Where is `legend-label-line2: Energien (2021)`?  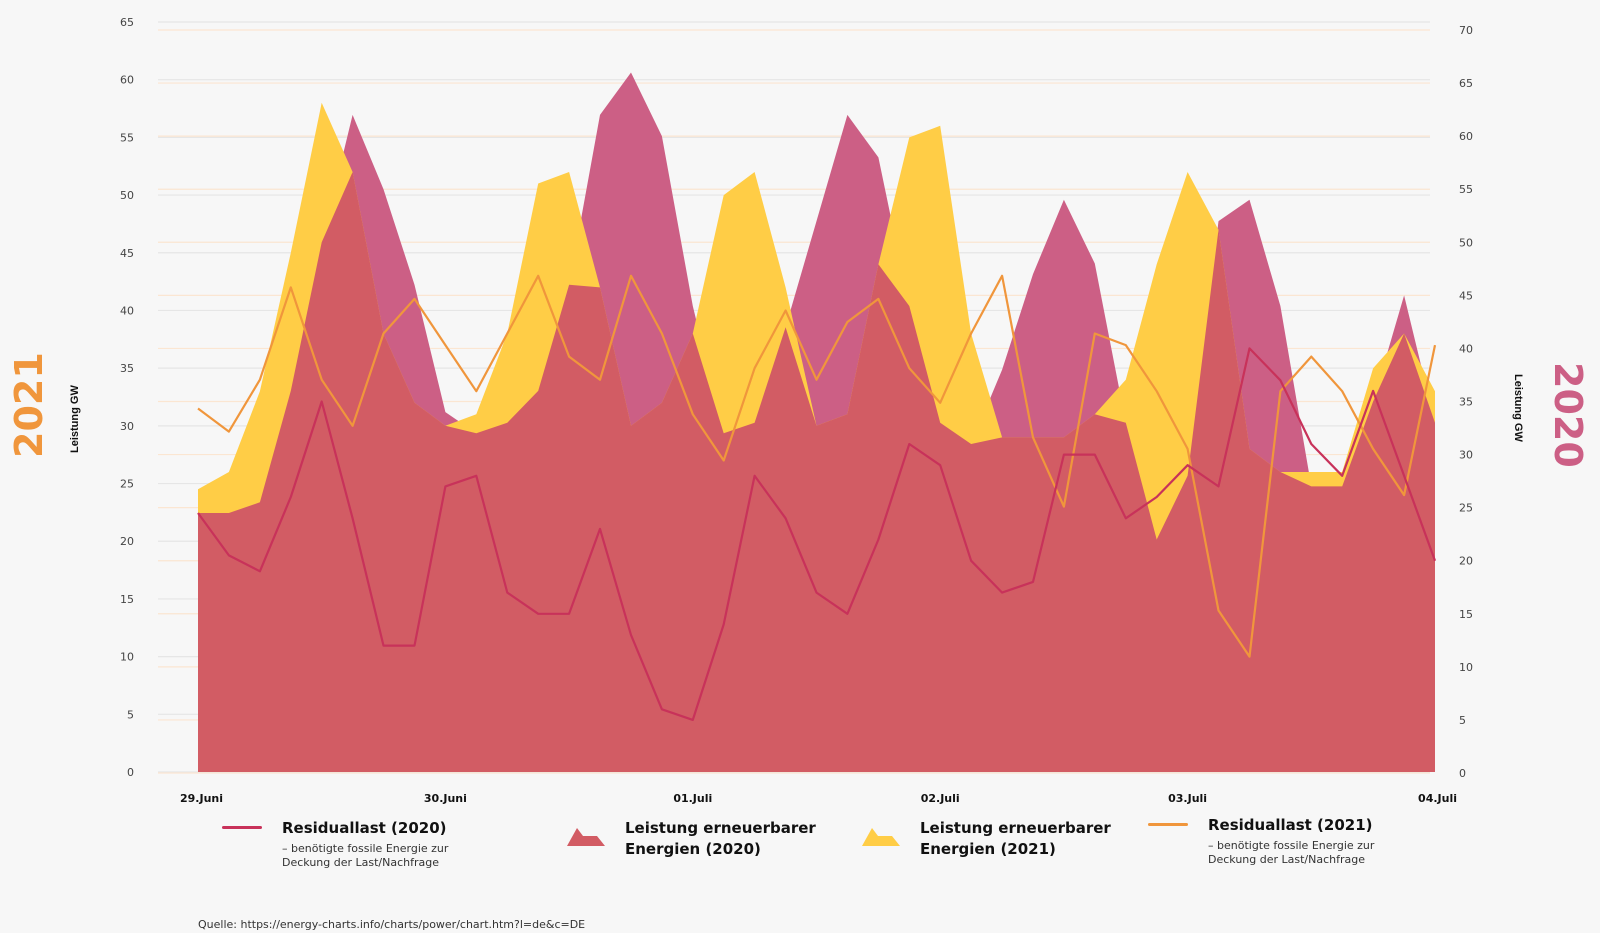
legend-label-line2: Energien (2021) is located at coordinates (988, 849).